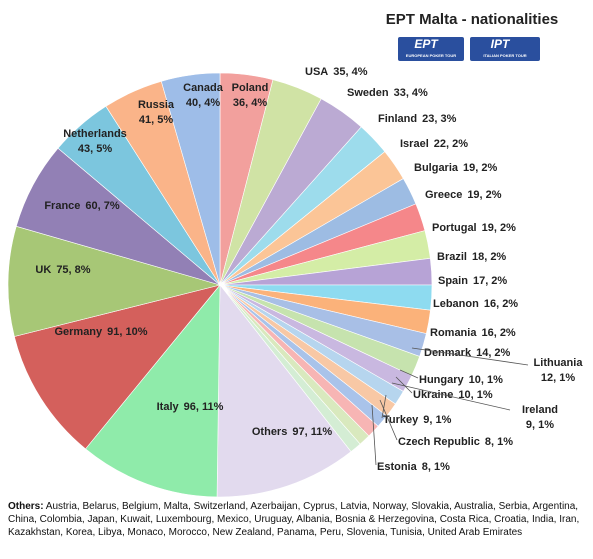 The image size is (593, 559). I want to click on label-category: Lithuania, so click(559, 363).